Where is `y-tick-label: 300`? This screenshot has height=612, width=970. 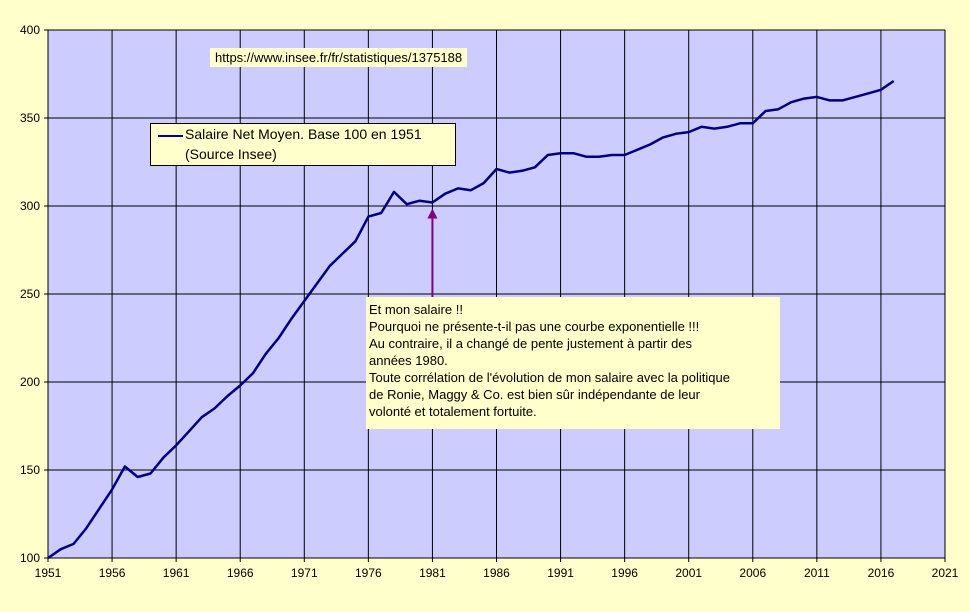
y-tick-label: 300 is located at coordinates (30, 206).